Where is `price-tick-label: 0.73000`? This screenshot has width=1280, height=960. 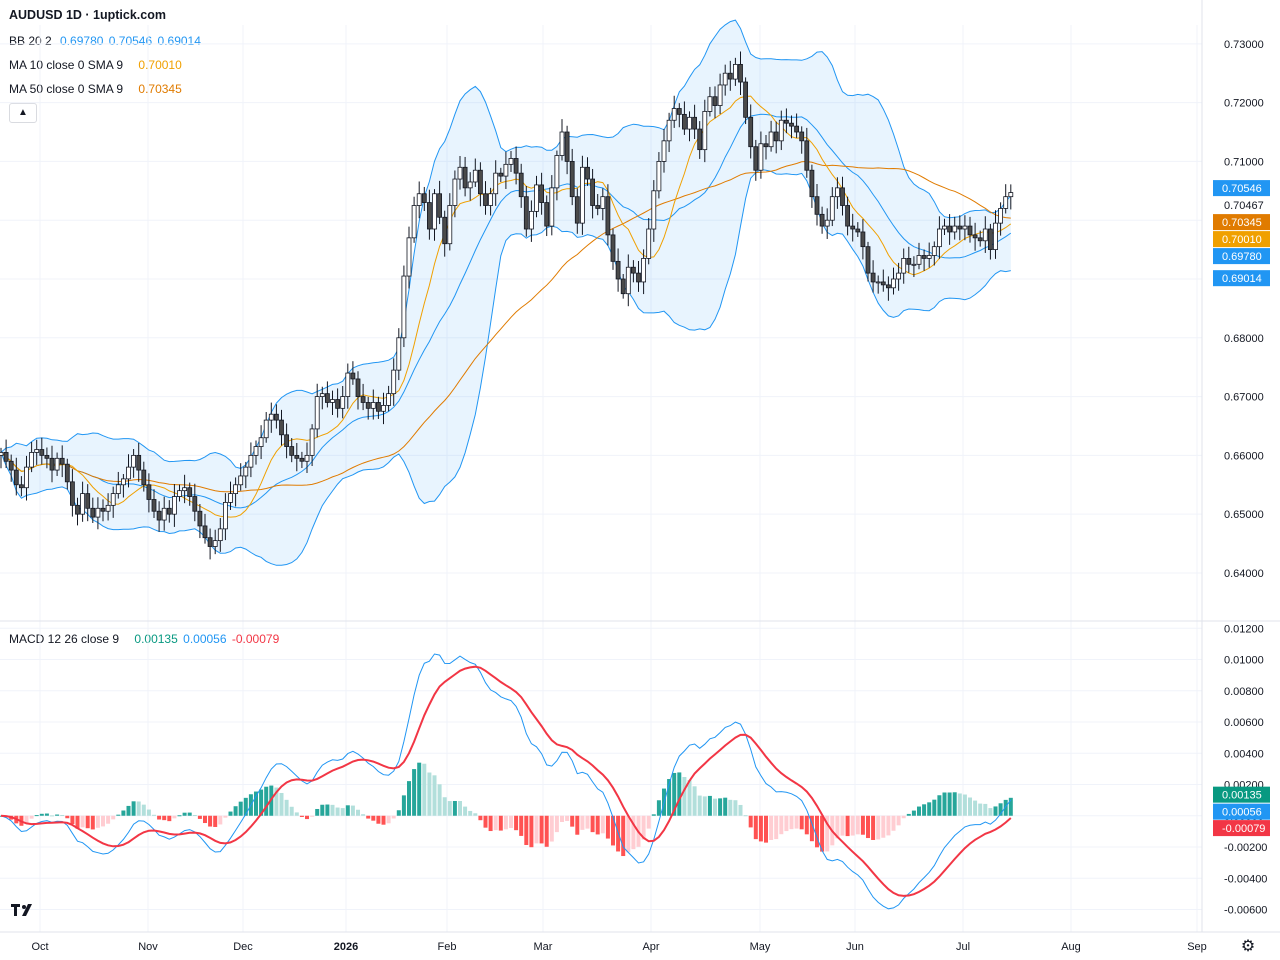 price-tick-label: 0.73000 is located at coordinates (1244, 45).